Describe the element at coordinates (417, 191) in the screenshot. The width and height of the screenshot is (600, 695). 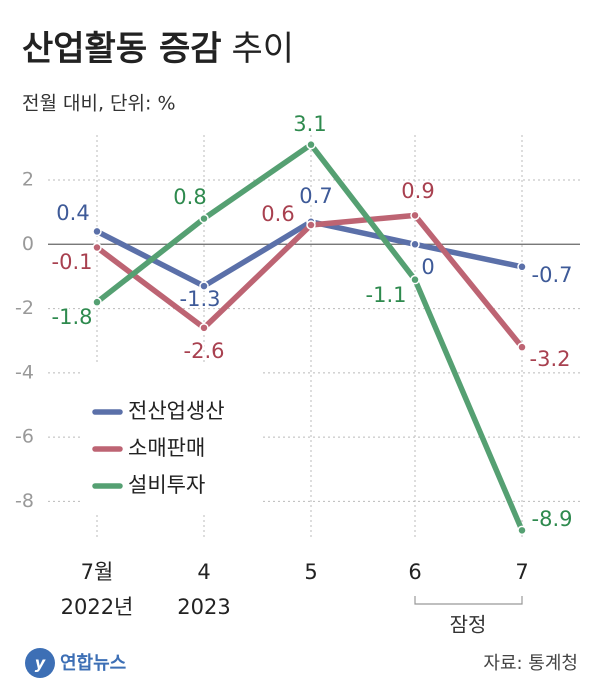
I see `data-label: 0.9` at that location.